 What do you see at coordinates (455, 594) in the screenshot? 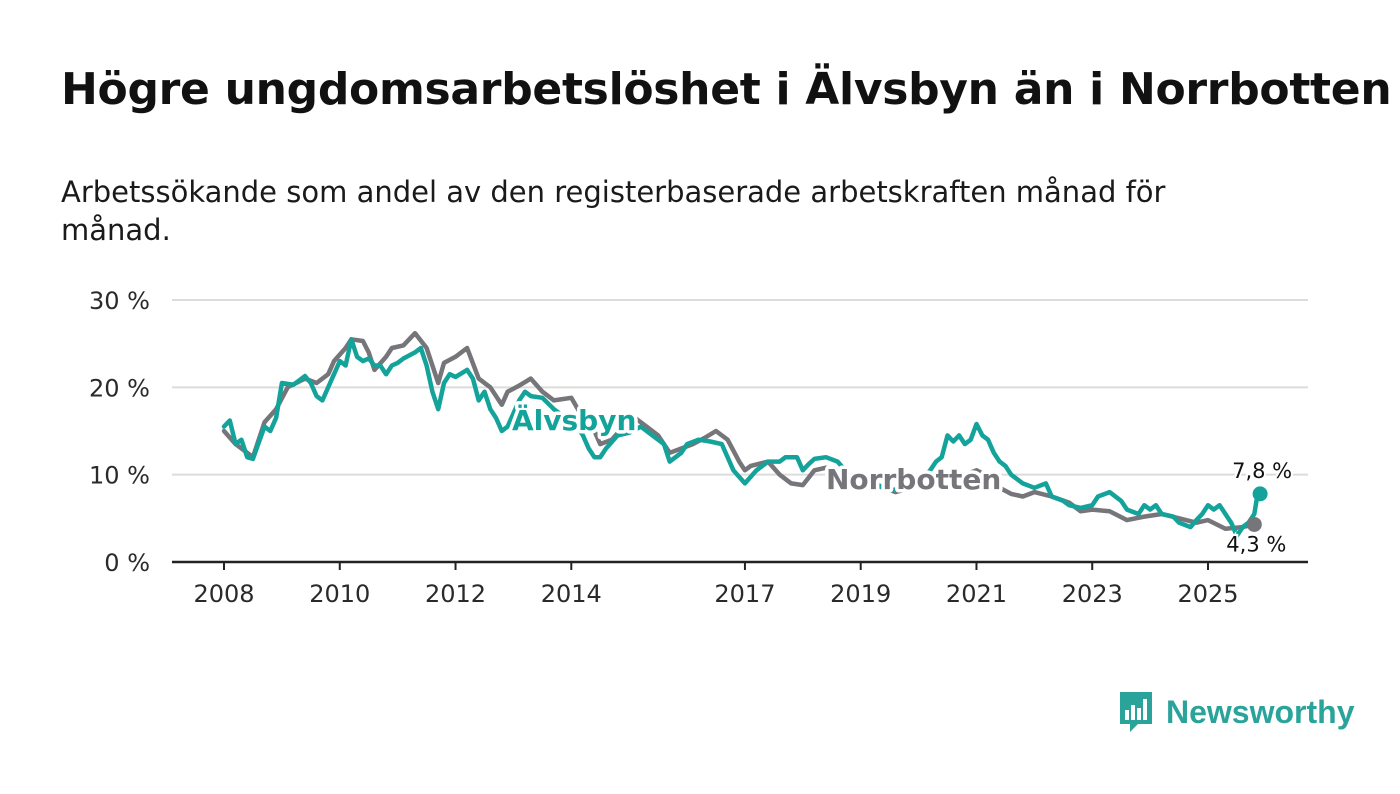
I see `x-tick-label: 2012` at bounding box center [455, 594].